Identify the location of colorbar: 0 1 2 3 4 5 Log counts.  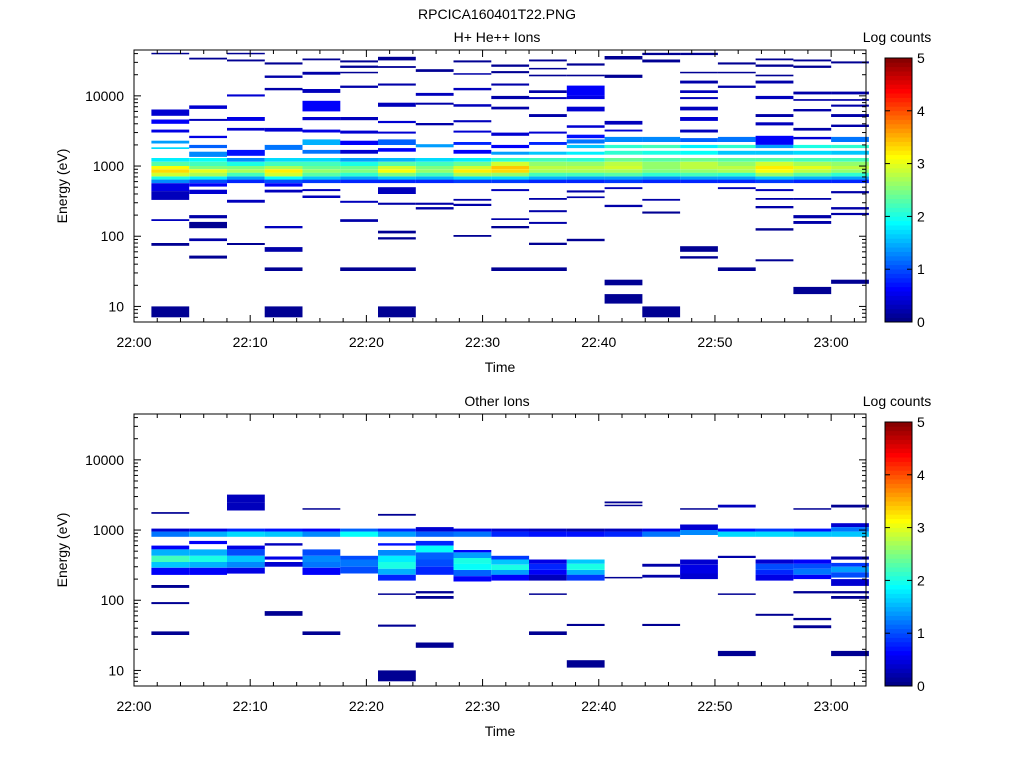
(897, 543).